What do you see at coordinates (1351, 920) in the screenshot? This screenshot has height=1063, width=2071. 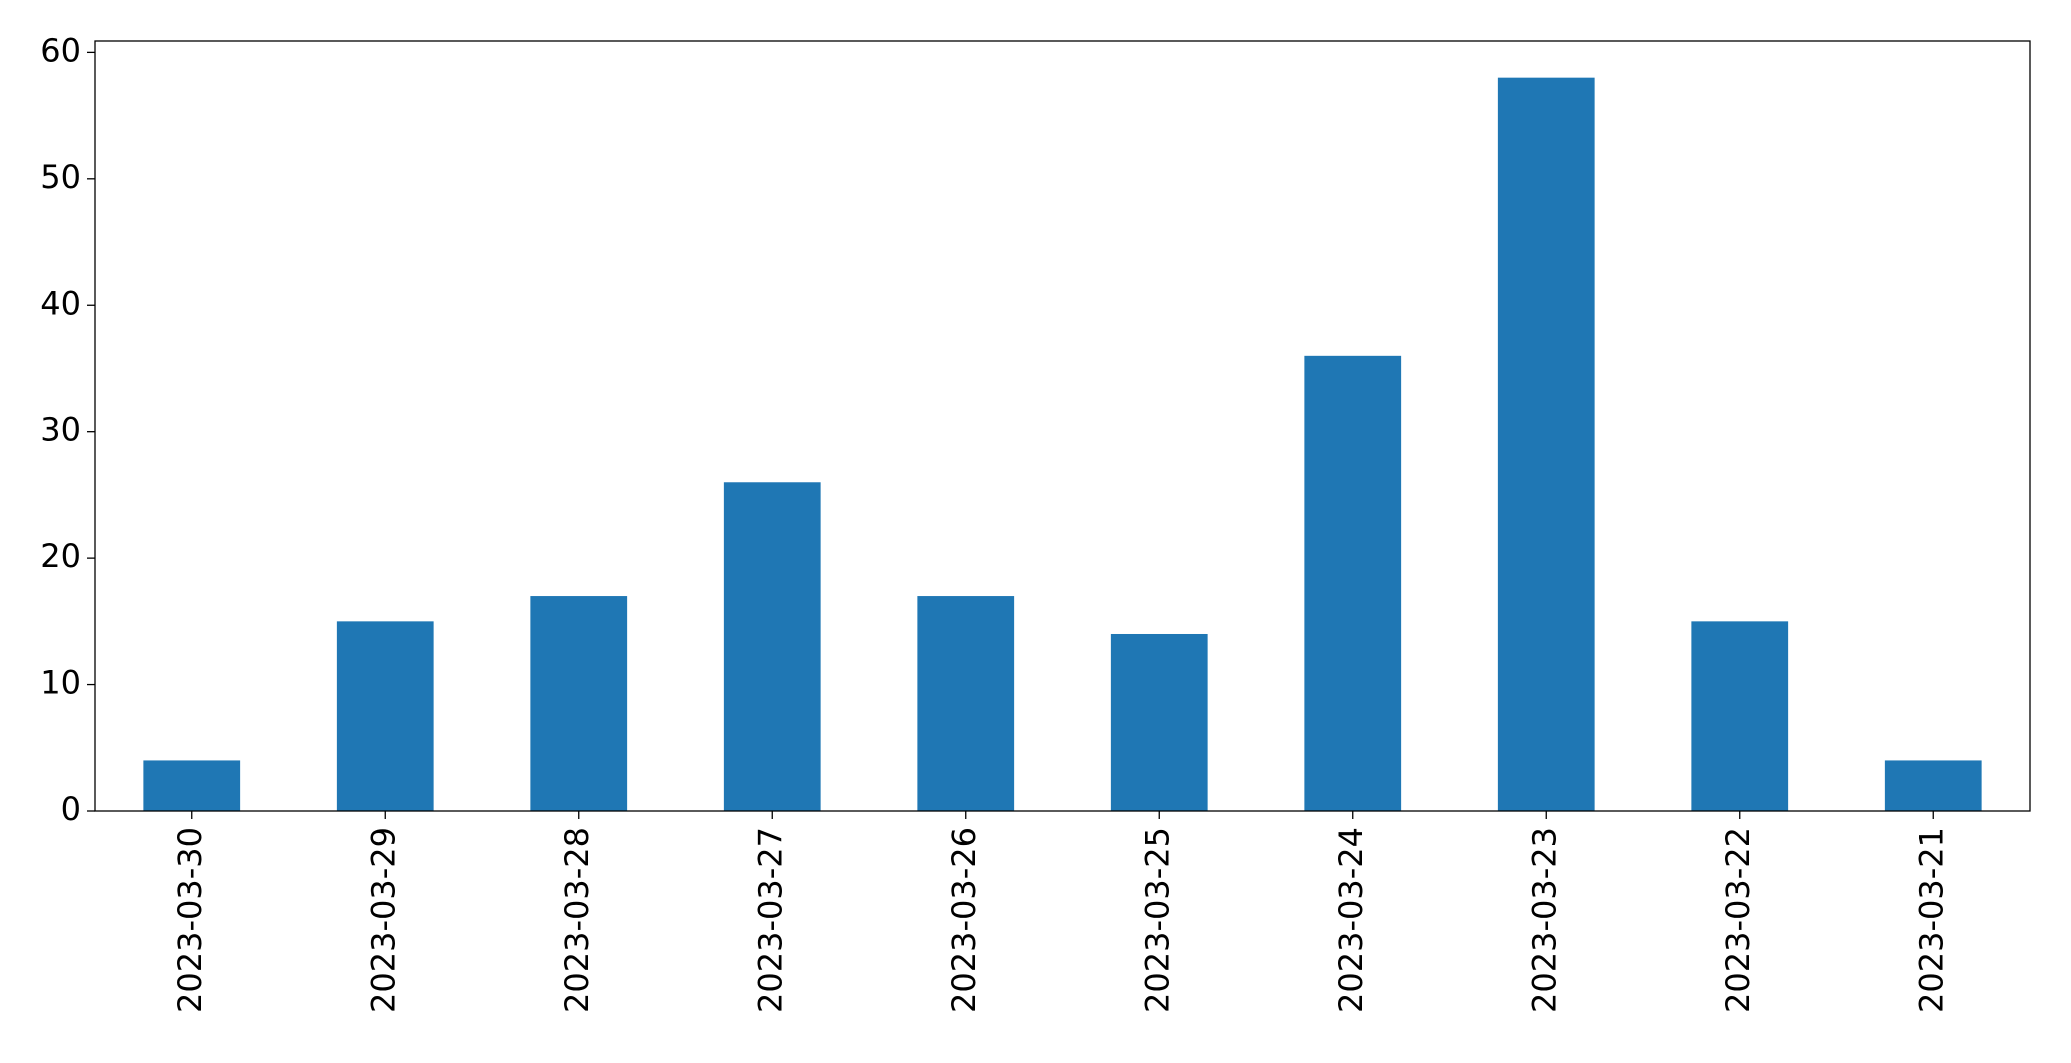 I see `x-tick-label: 2023-03-24` at bounding box center [1351, 920].